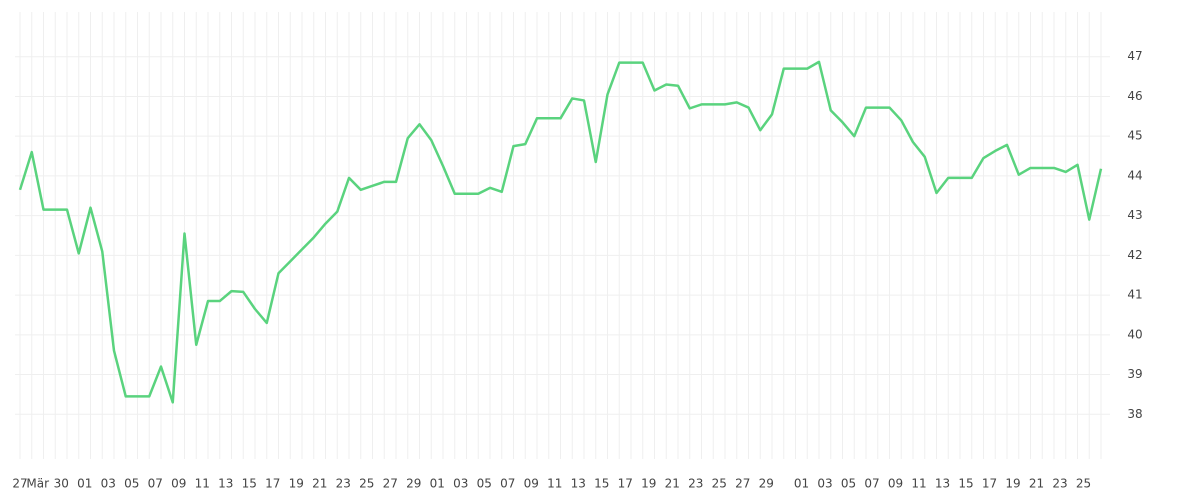 The width and height of the screenshot is (1200, 500). Describe the element at coordinates (1134, 56) in the screenshot. I see `y-tick-label: 47` at that location.